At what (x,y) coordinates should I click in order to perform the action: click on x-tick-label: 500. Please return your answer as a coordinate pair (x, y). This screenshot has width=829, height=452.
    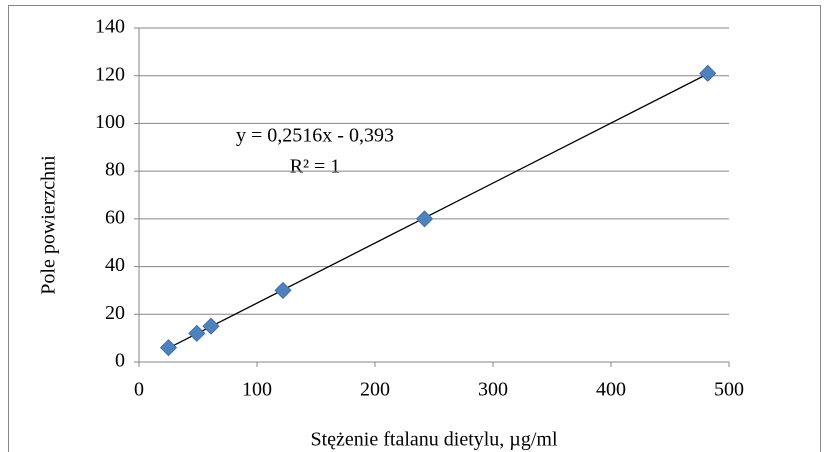
    Looking at the image, I should click on (729, 390).